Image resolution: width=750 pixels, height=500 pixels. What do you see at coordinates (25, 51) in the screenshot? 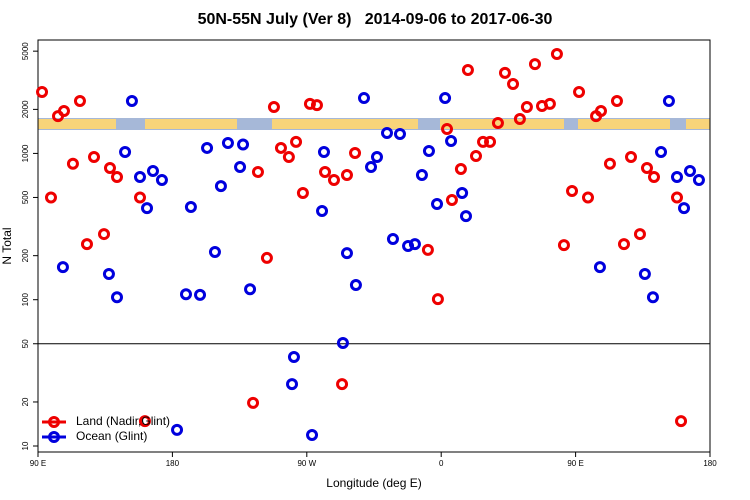
I see `y-tick-label: 5000` at bounding box center [25, 51].